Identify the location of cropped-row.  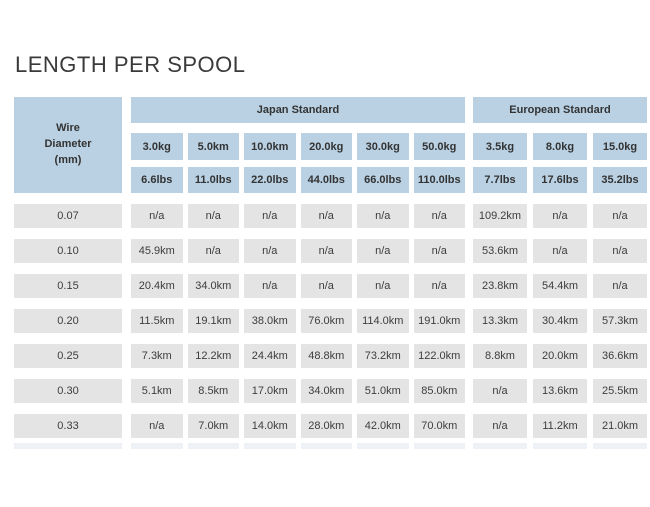
(330, 446).